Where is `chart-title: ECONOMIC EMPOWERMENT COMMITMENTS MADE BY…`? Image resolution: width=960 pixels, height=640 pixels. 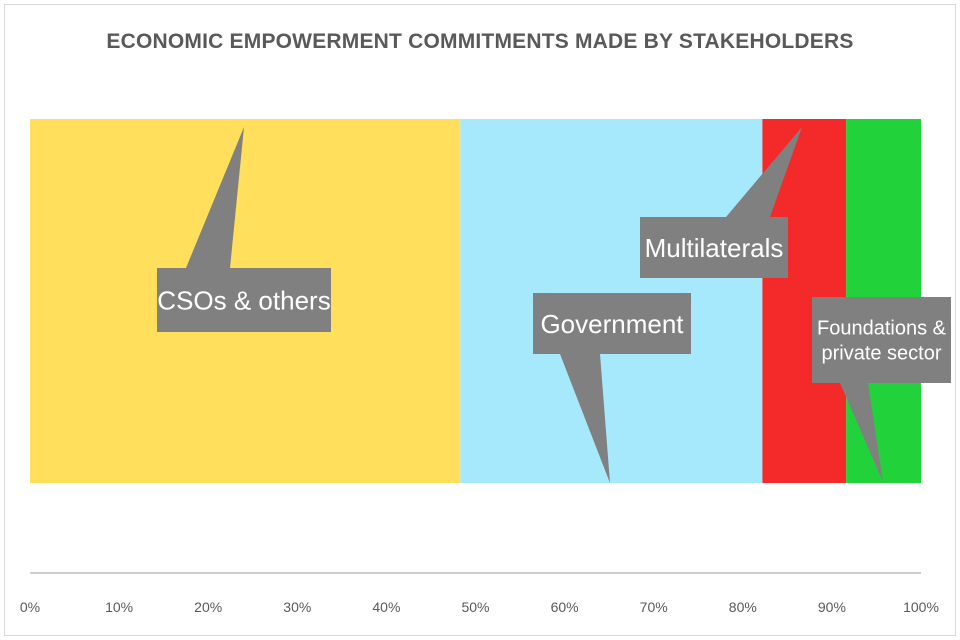 chart-title: ECONOMIC EMPOWERMENT COMMITMENTS MADE BY… is located at coordinates (480, 41).